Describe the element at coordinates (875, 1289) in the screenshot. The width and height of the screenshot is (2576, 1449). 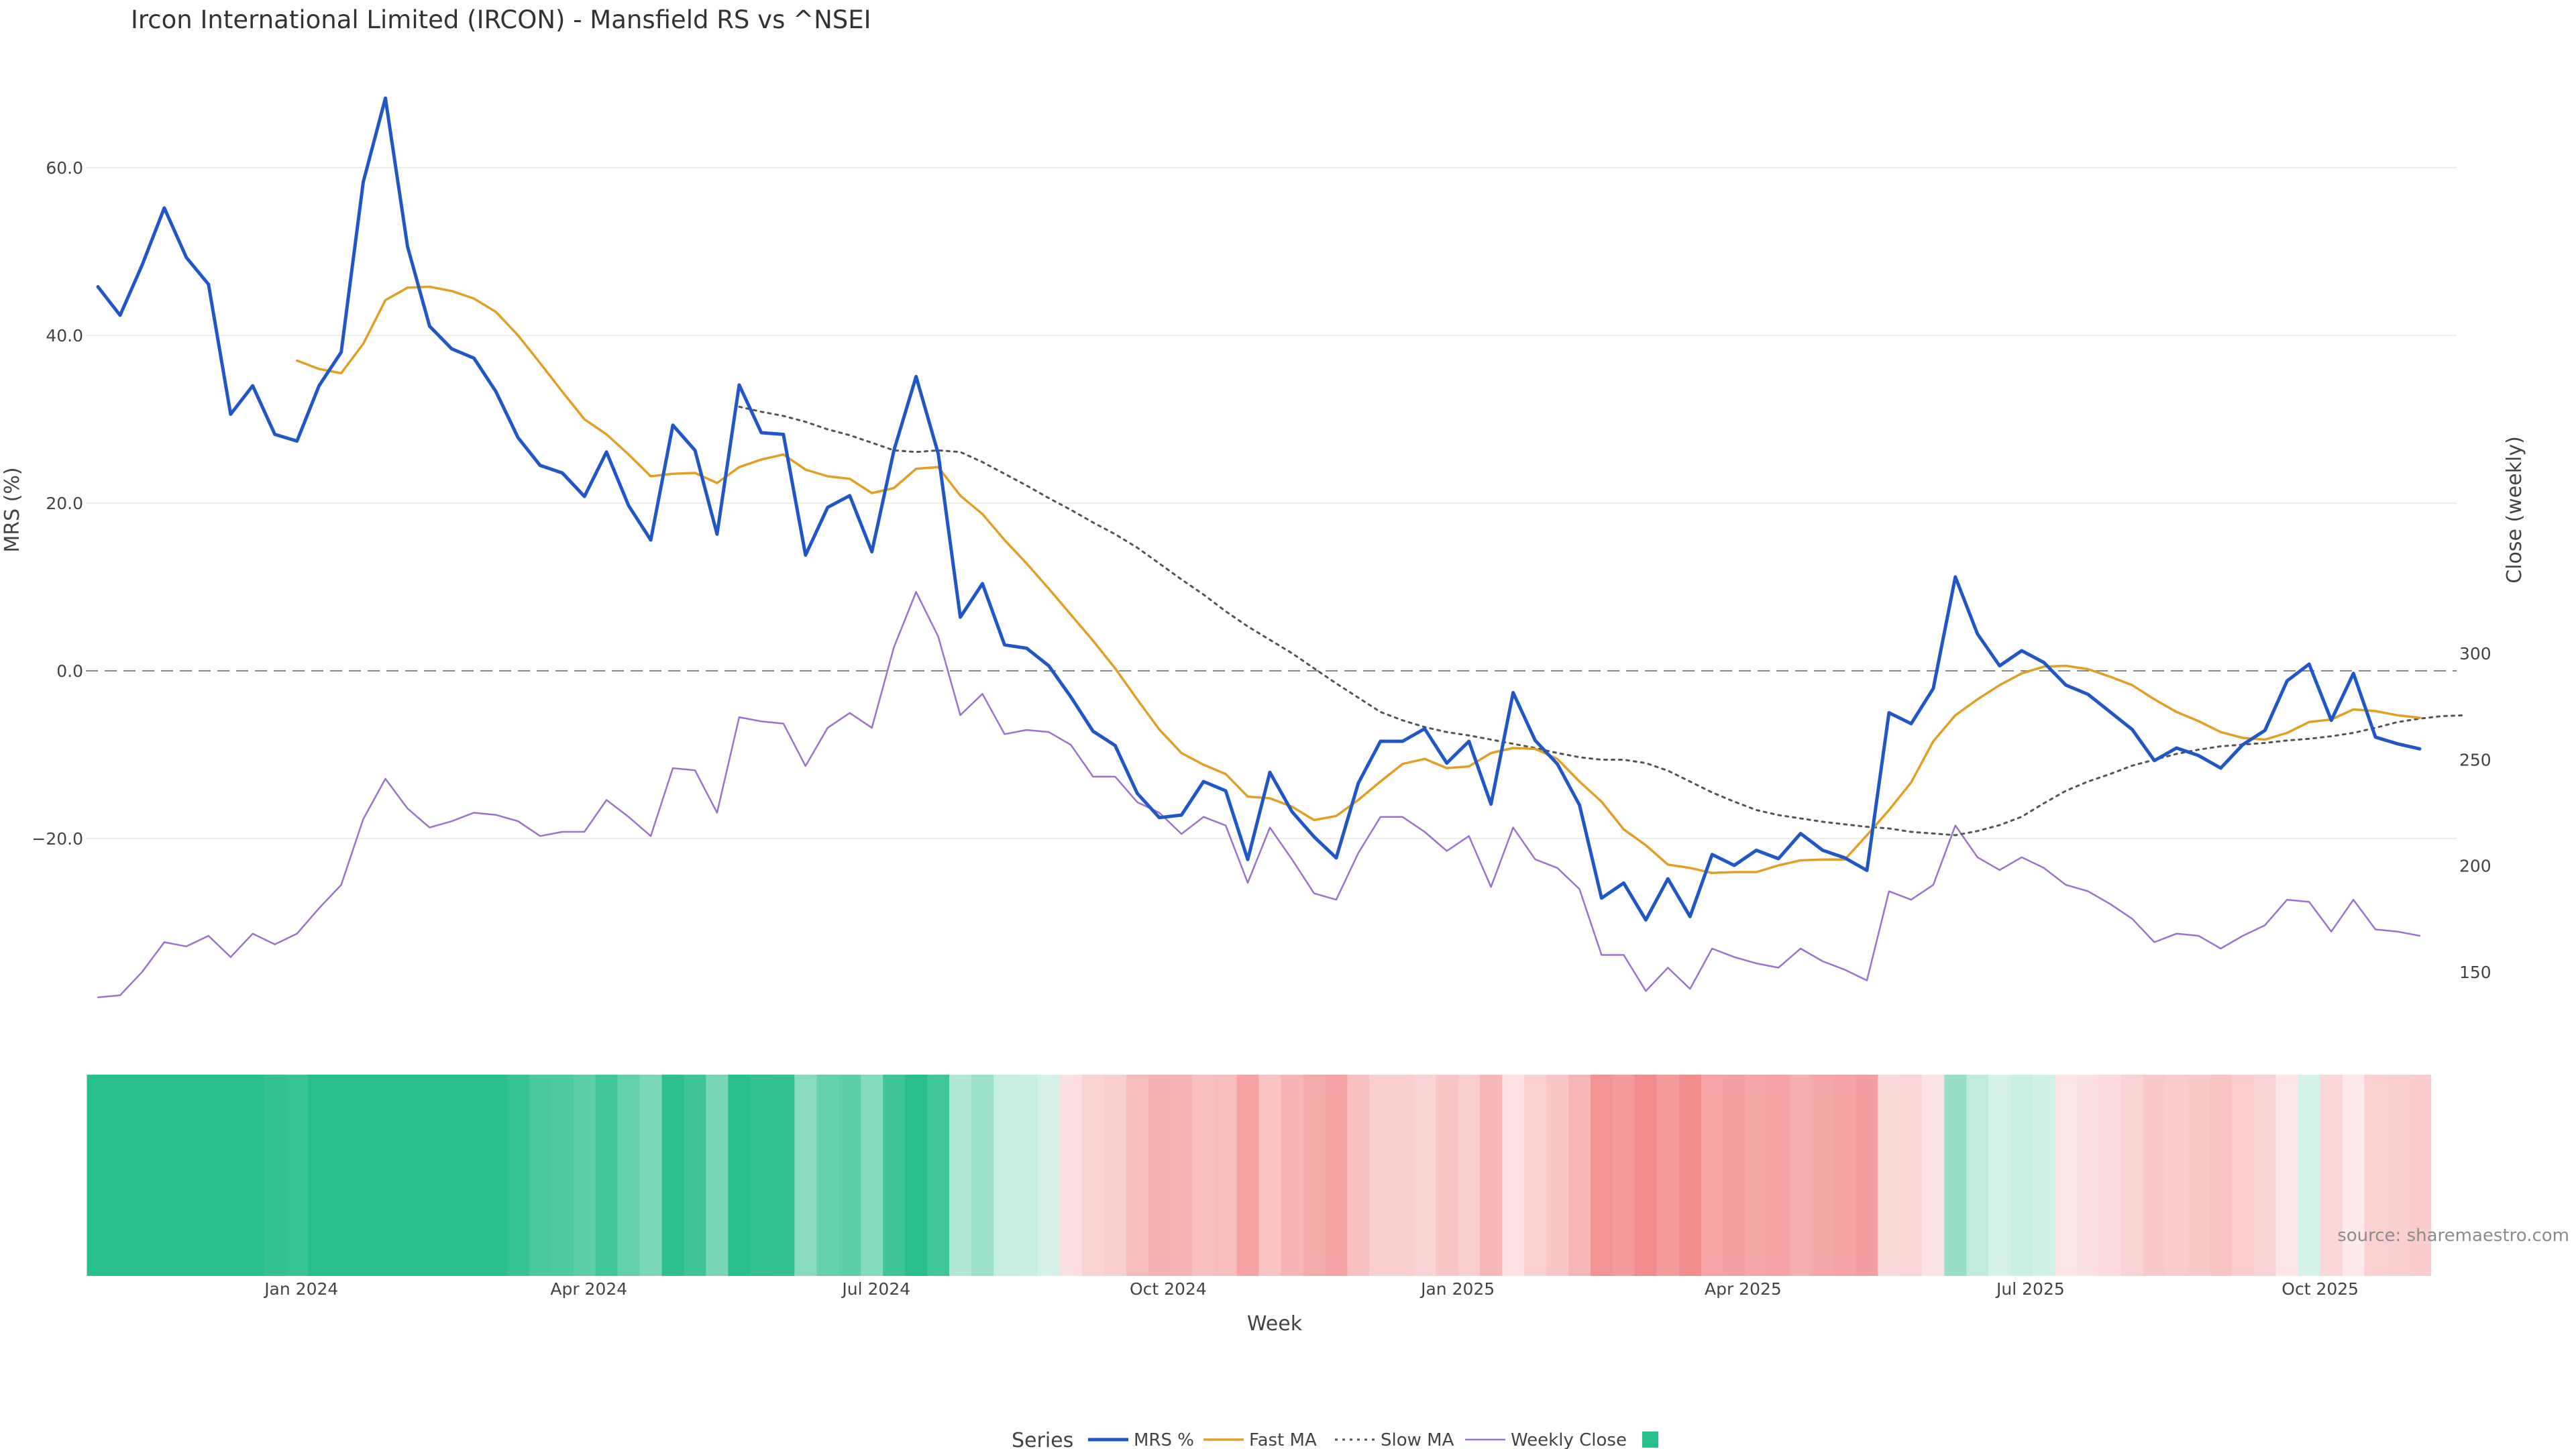
I see `x-tick-label: Jul 2024` at that location.